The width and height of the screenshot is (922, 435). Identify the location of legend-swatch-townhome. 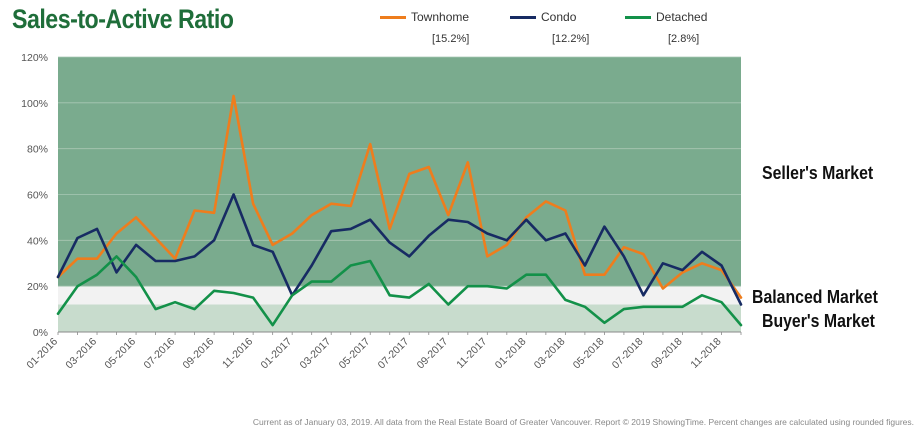
(393, 18).